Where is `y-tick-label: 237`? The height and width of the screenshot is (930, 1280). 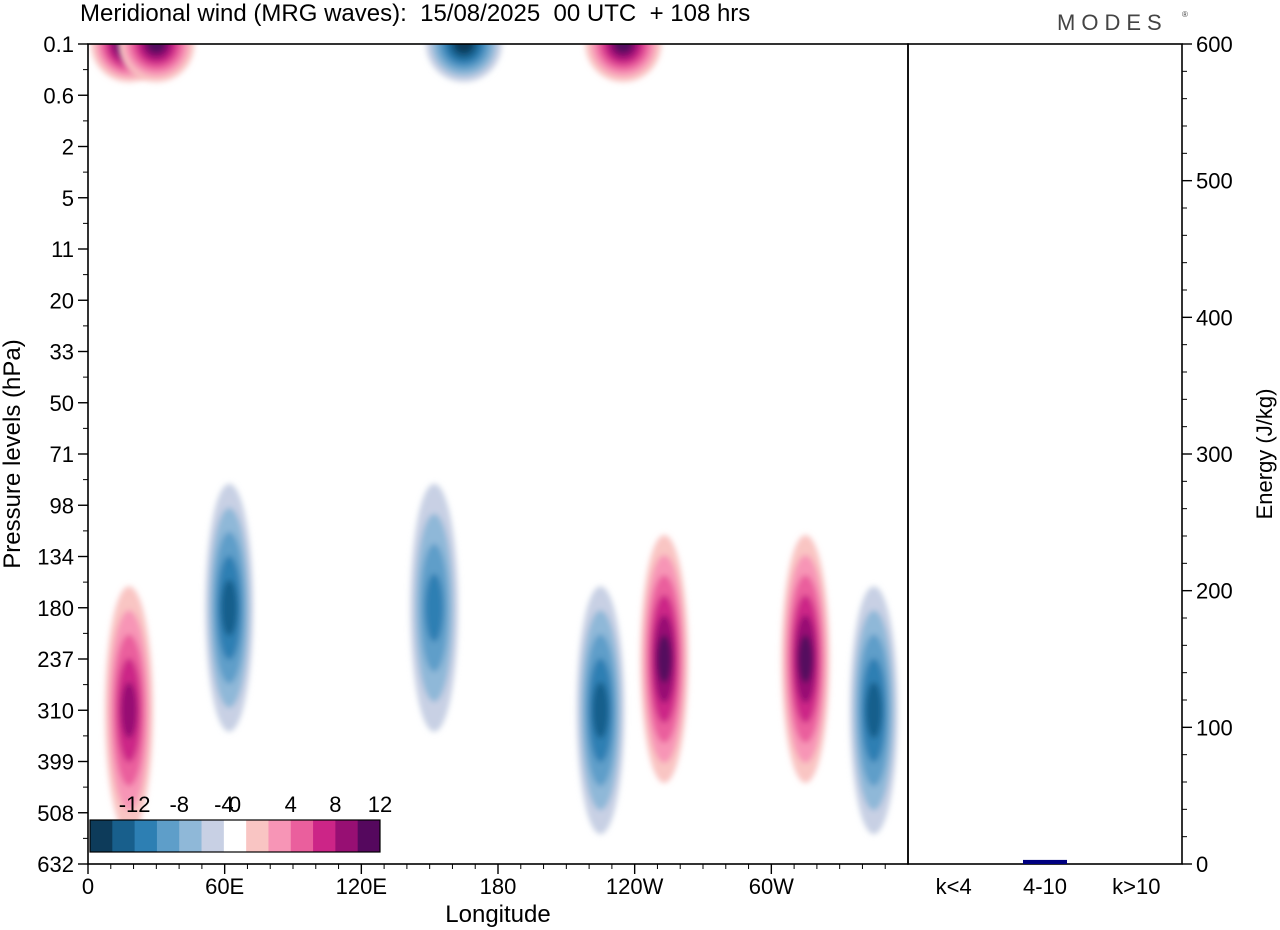 y-tick-label: 237 is located at coordinates (55, 659).